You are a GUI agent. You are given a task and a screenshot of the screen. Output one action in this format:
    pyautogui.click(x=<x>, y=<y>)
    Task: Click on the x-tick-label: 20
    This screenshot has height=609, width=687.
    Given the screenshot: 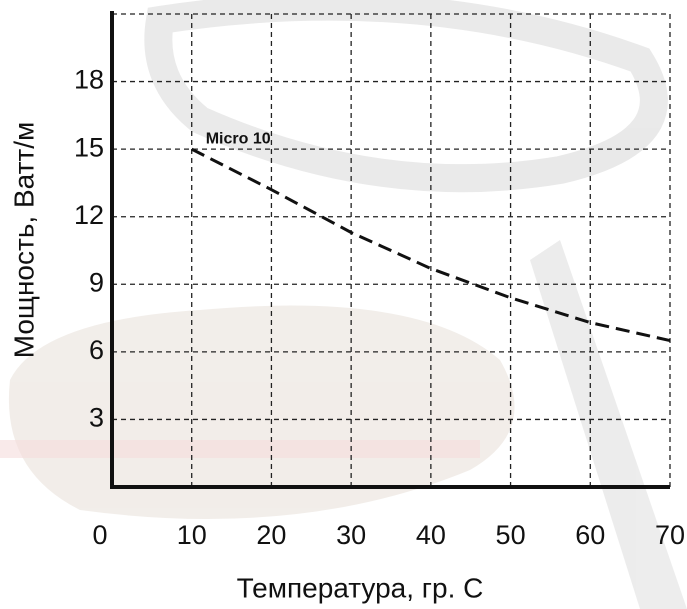 What is the action you would take?
    pyautogui.click(x=271, y=535)
    